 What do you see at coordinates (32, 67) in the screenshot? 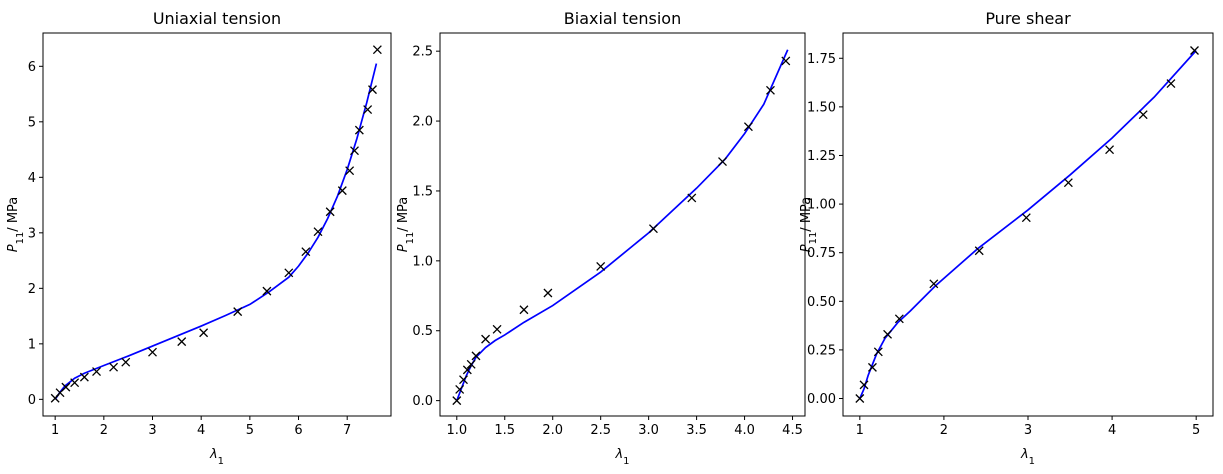
I see `y-tick-label: 6` at bounding box center [32, 67].